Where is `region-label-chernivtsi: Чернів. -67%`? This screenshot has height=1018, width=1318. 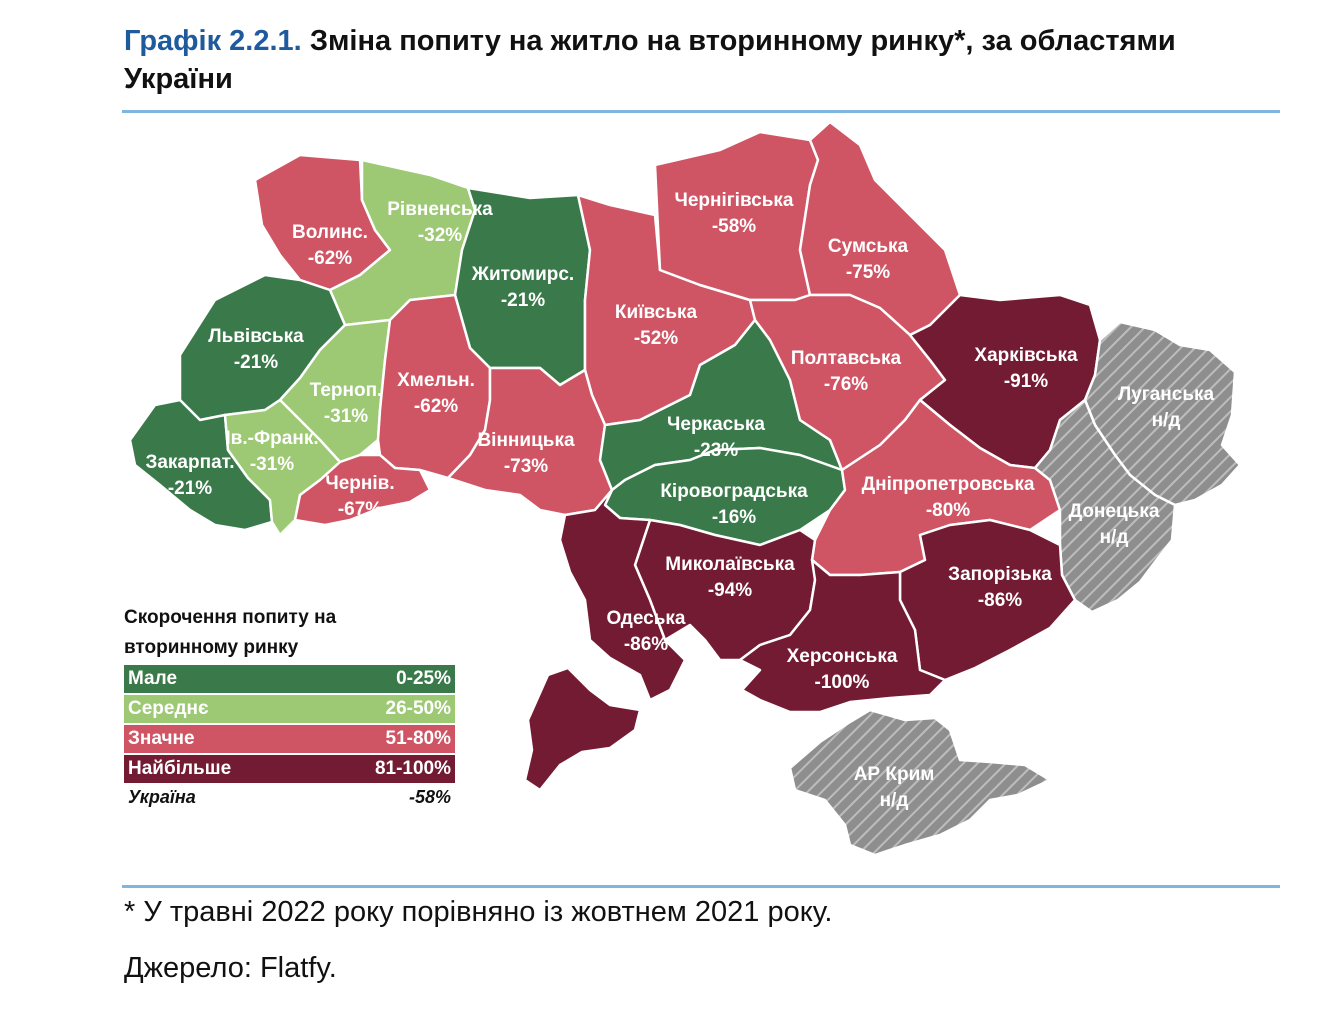
region-label-chernivtsi: Чернів. -67% is located at coordinates (359, 496).